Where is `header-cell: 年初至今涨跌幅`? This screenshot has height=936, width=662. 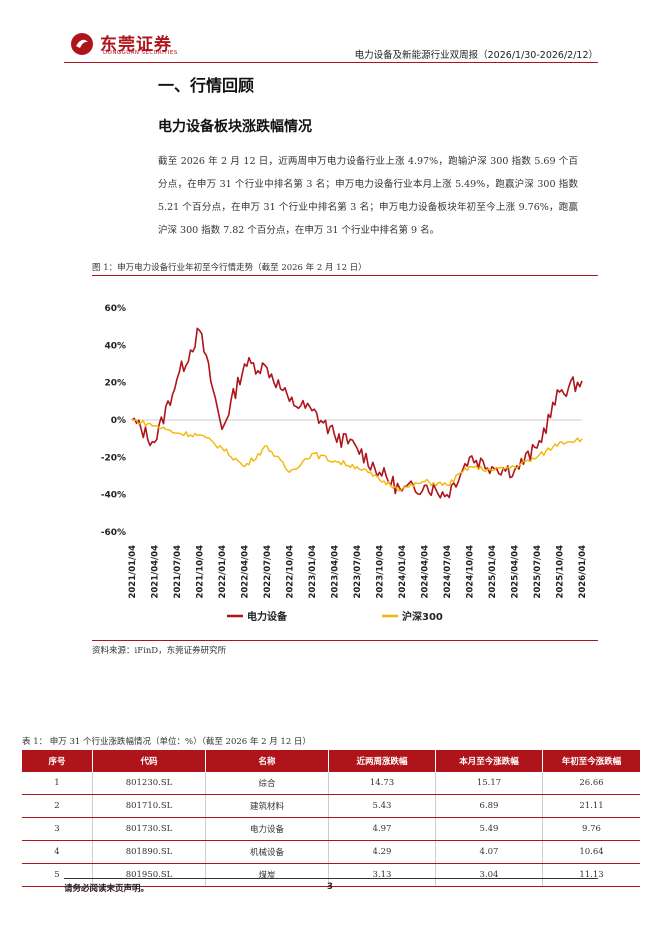
header-cell: 年初至今涨跌幅 is located at coordinates (591, 761).